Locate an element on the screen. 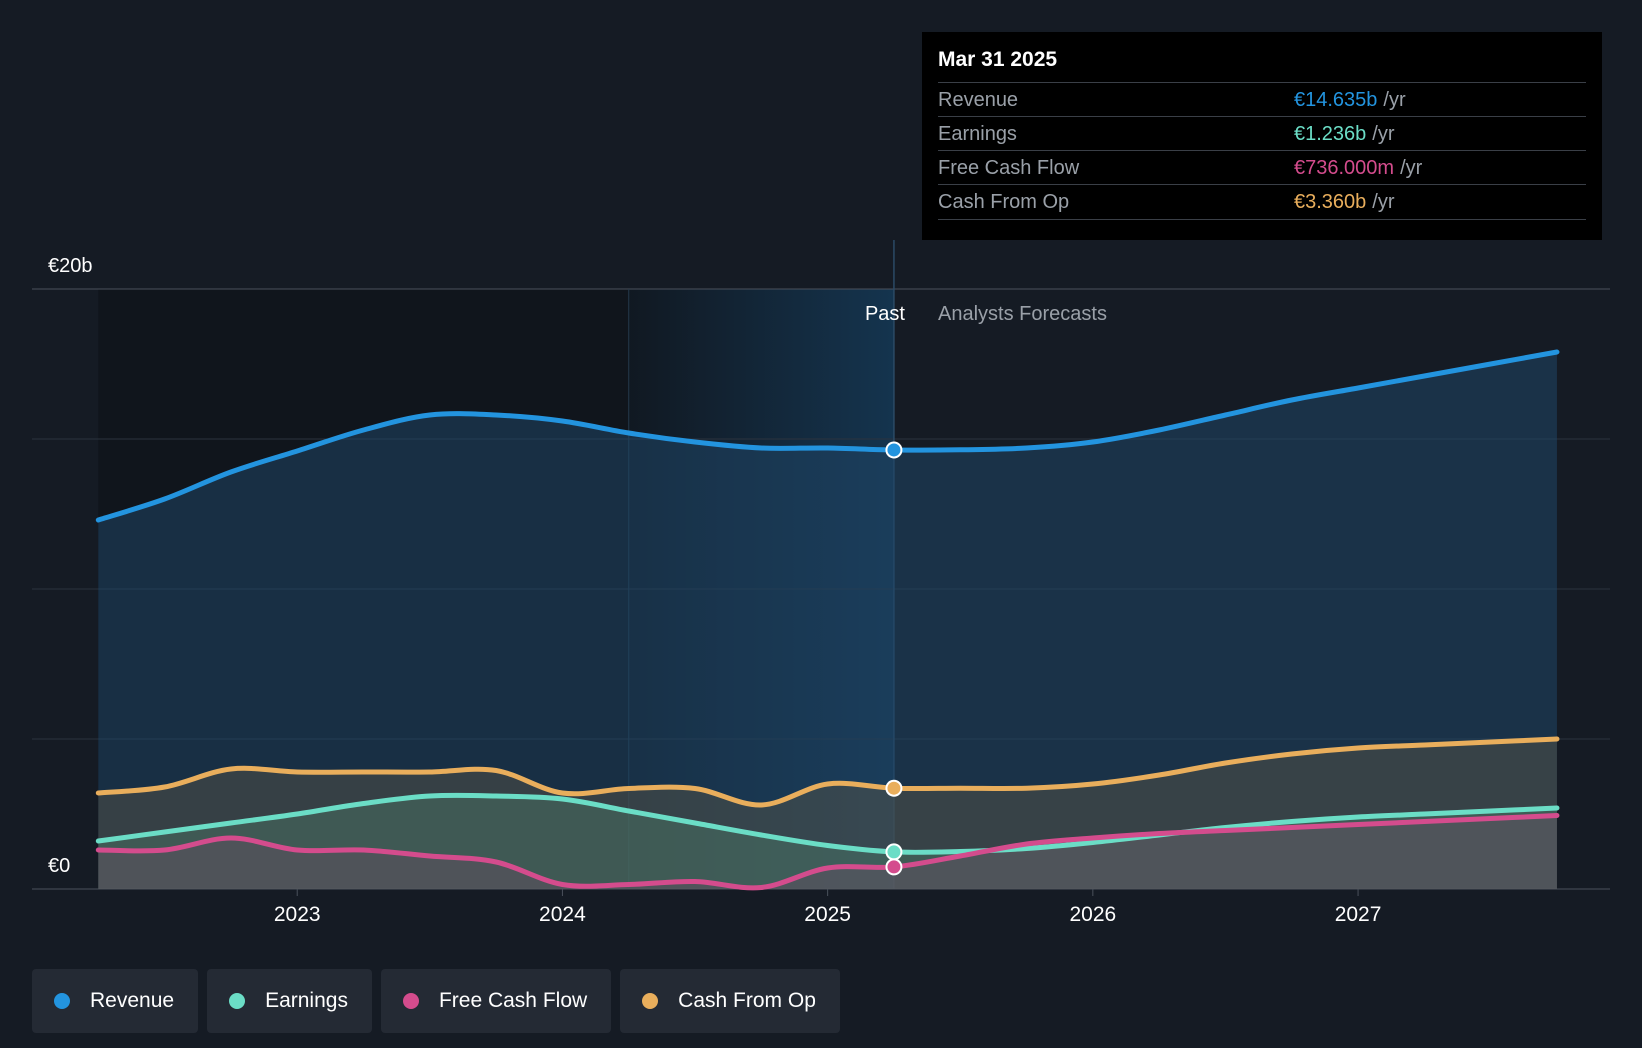  area-cash-from-op is located at coordinates (827, 814).